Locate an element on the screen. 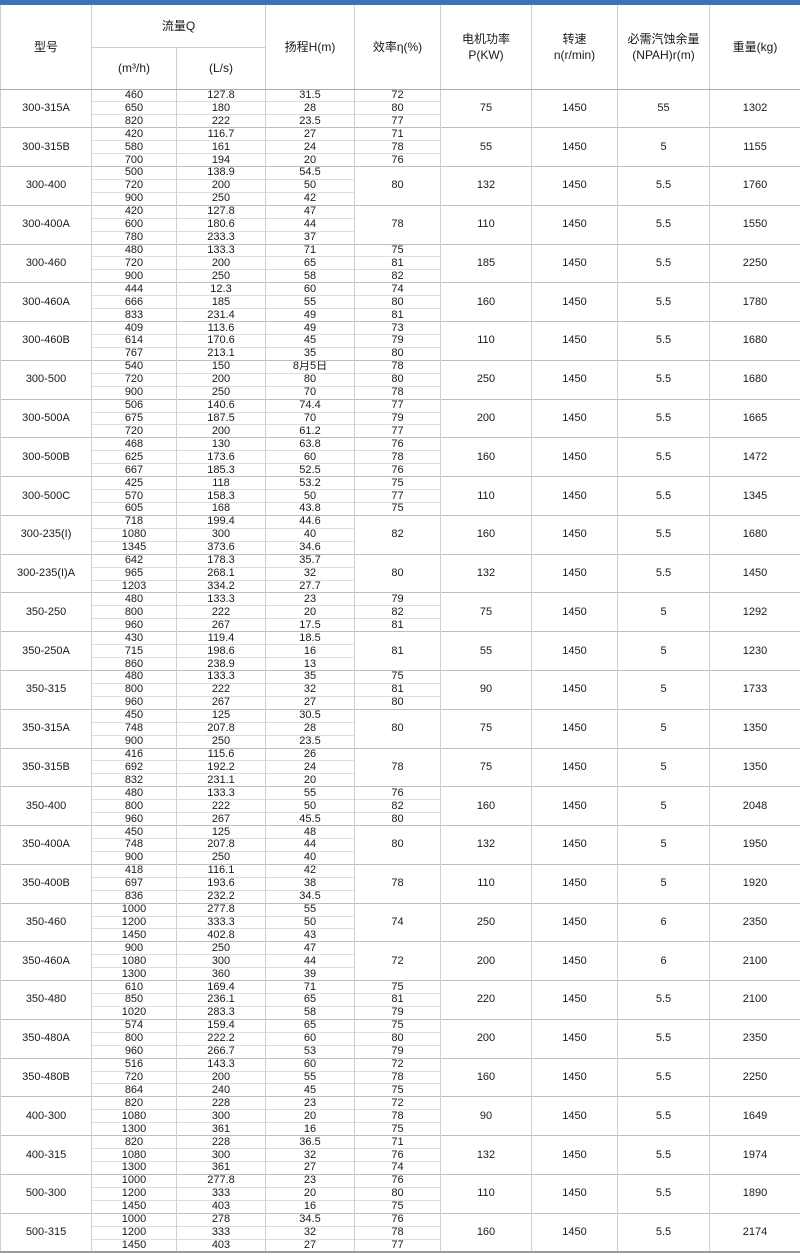 Image resolution: width=800 pixels, height=1257 pixels. head-cell: 34.5 is located at coordinates (310, 1219).